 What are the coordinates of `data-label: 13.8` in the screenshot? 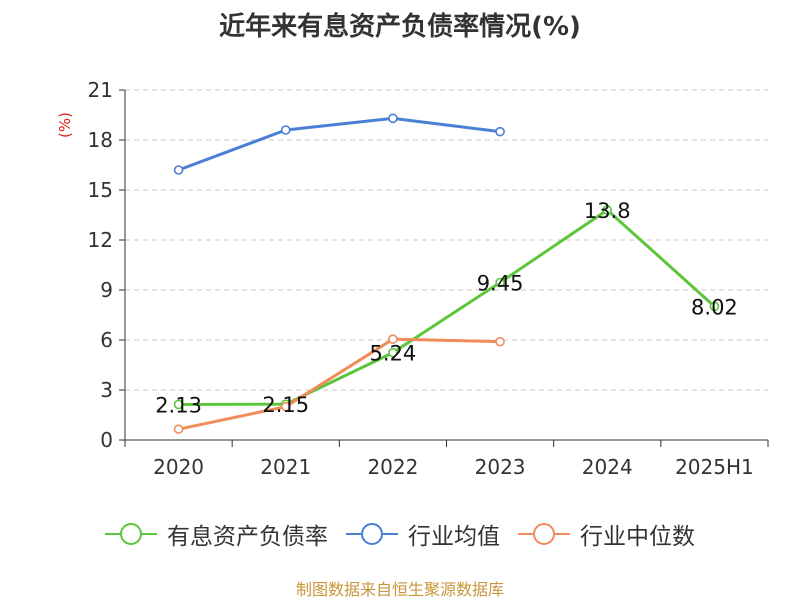 It's located at (607, 211).